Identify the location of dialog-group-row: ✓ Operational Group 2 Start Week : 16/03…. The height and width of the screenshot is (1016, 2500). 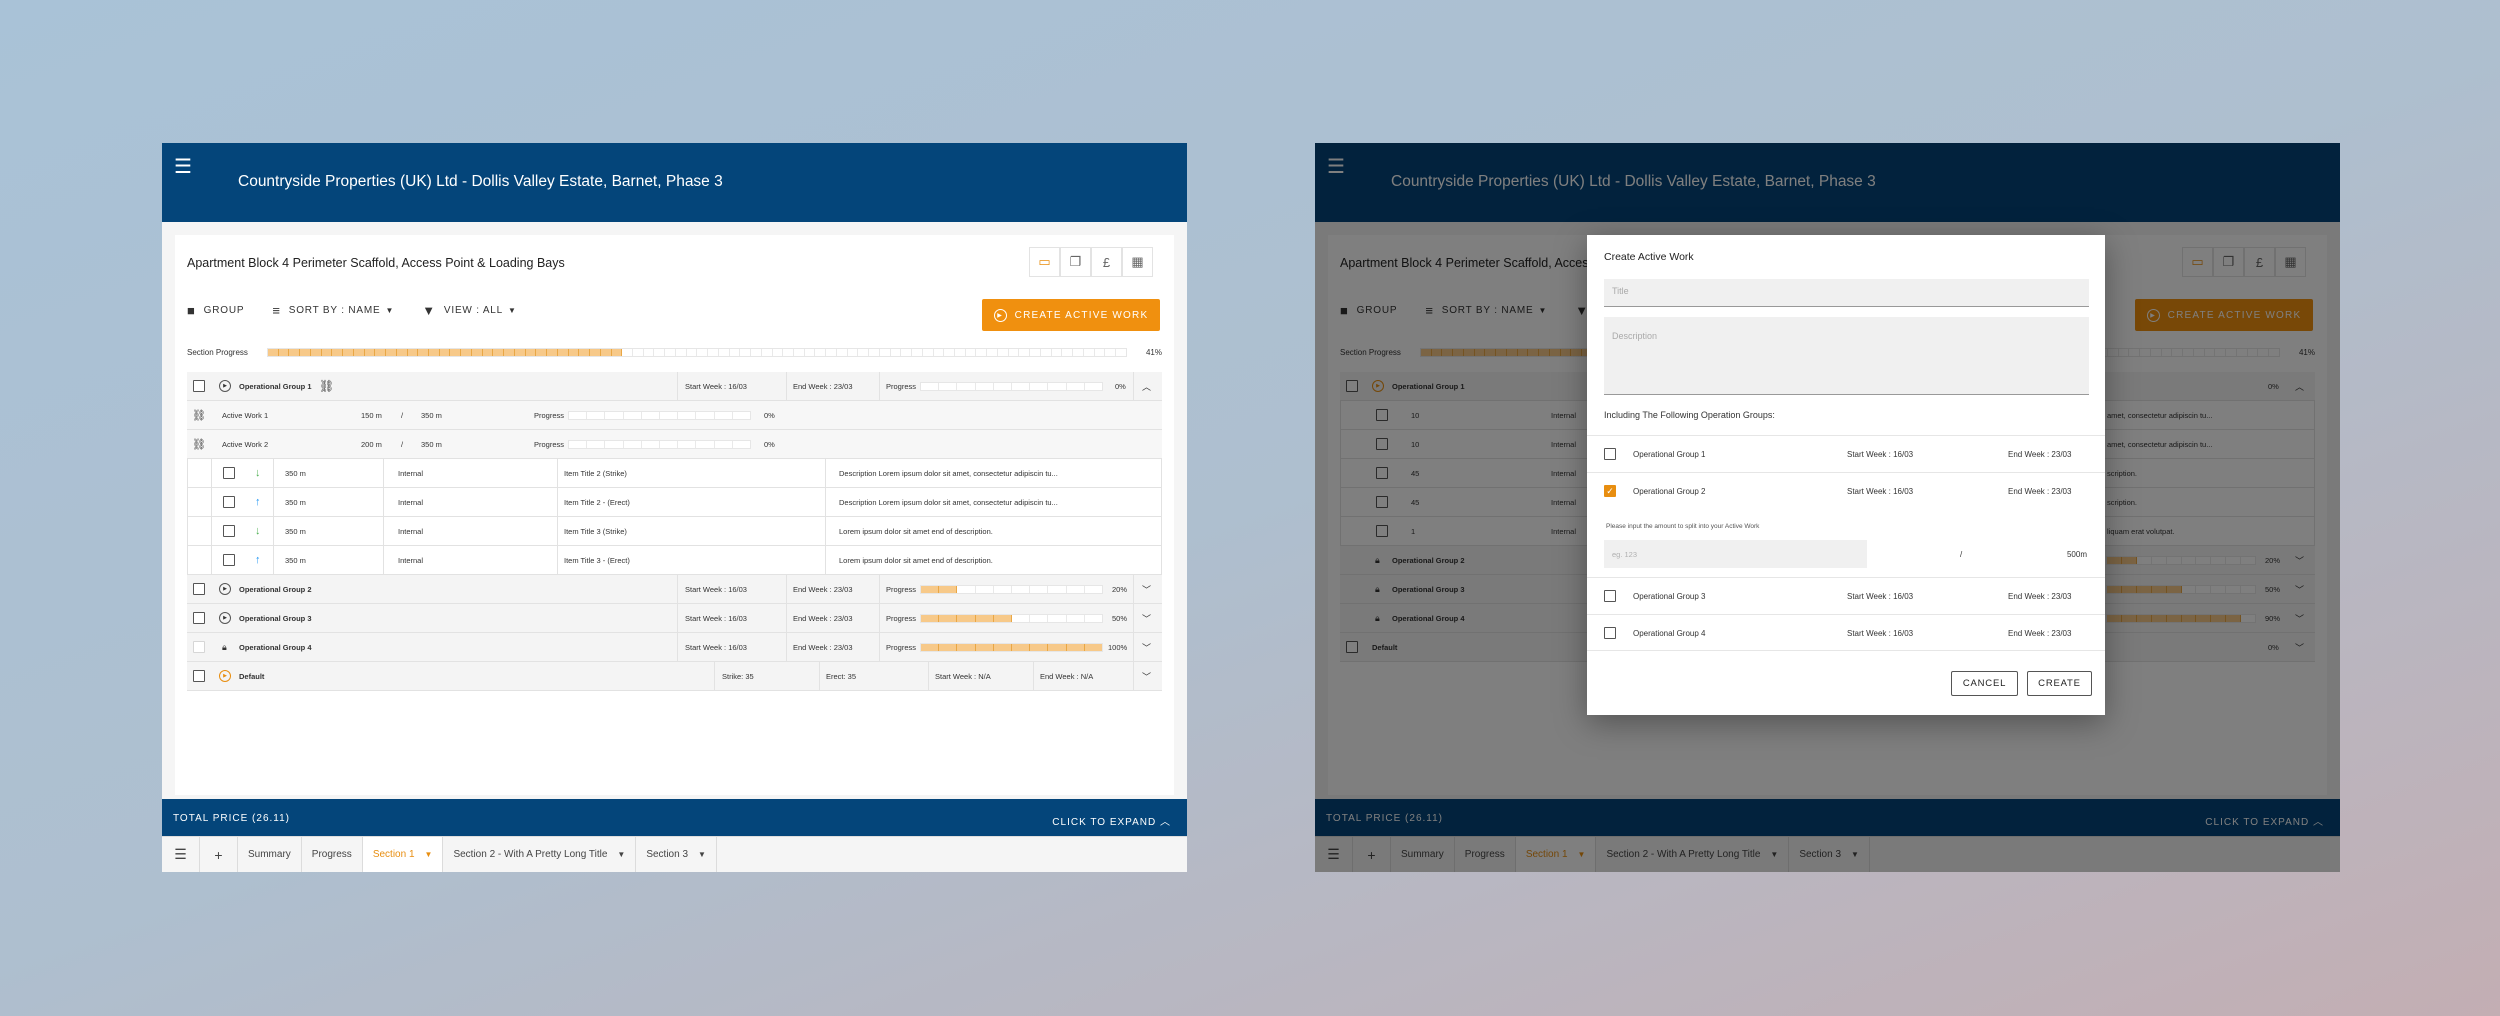
(1846, 490).